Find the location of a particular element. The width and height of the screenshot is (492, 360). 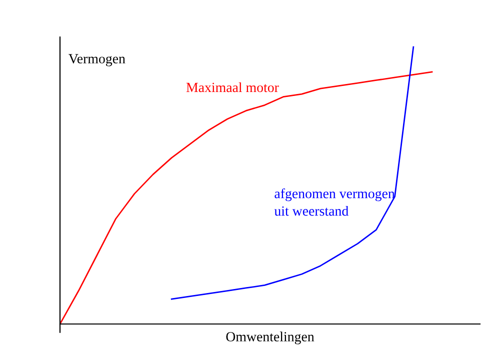

series-label: Maximaal motor is located at coordinates (232, 87).